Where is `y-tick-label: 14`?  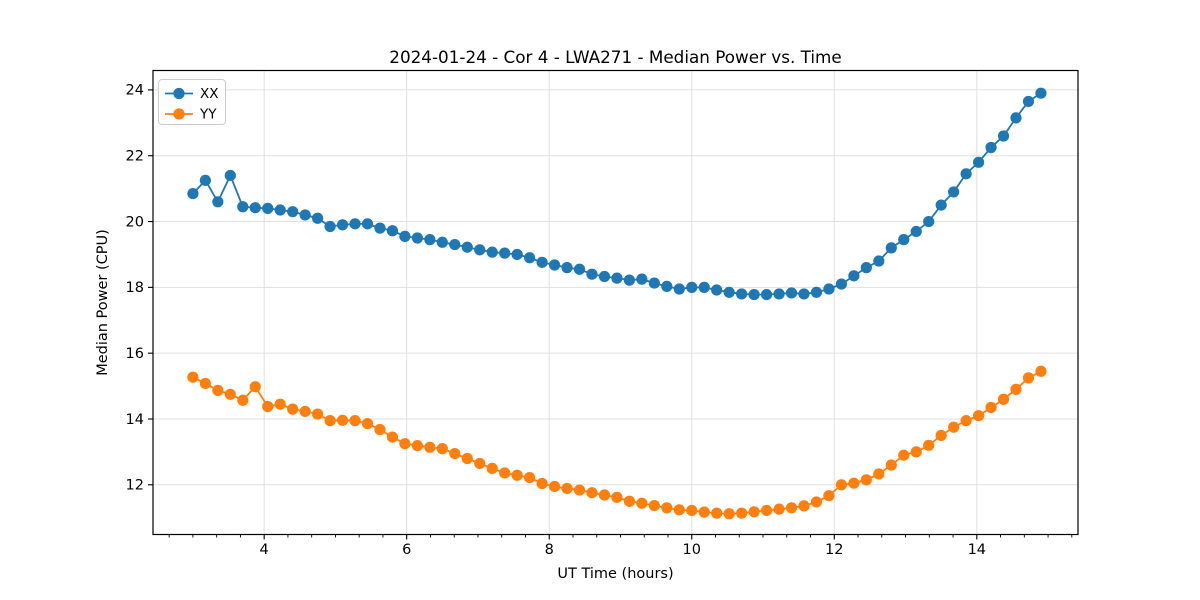
y-tick-label: 14 is located at coordinates (135, 420).